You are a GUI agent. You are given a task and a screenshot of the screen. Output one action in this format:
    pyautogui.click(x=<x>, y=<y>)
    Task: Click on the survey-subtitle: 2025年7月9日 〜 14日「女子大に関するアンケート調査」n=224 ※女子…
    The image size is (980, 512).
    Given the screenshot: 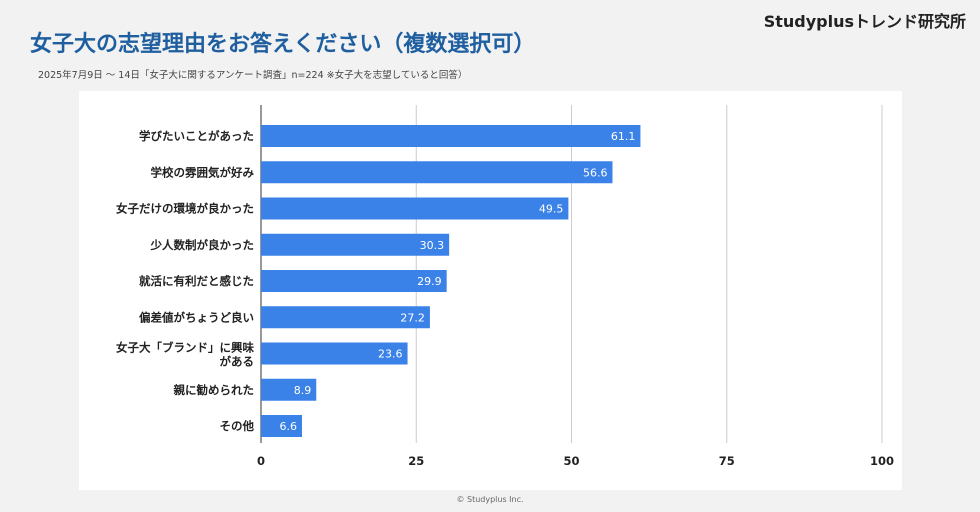 What is the action you would take?
    pyautogui.click(x=253, y=75)
    